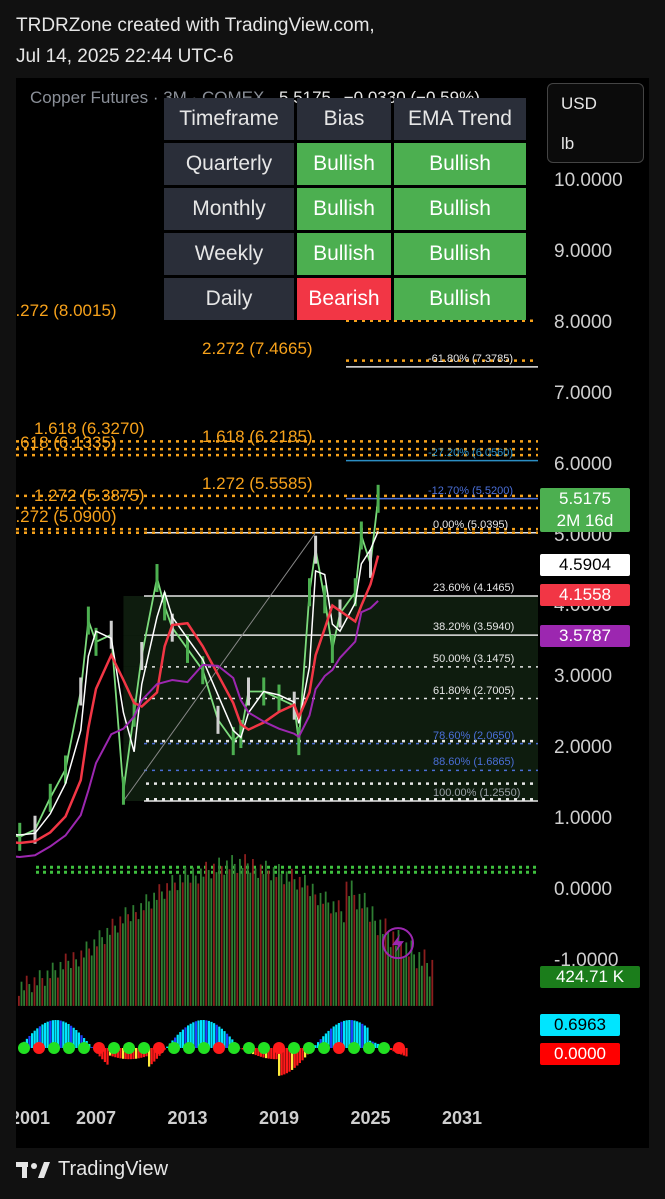 The image size is (665, 1199). Describe the element at coordinates (89, 496) in the screenshot. I see `extension-label: 1.272 (5.3875)` at that location.